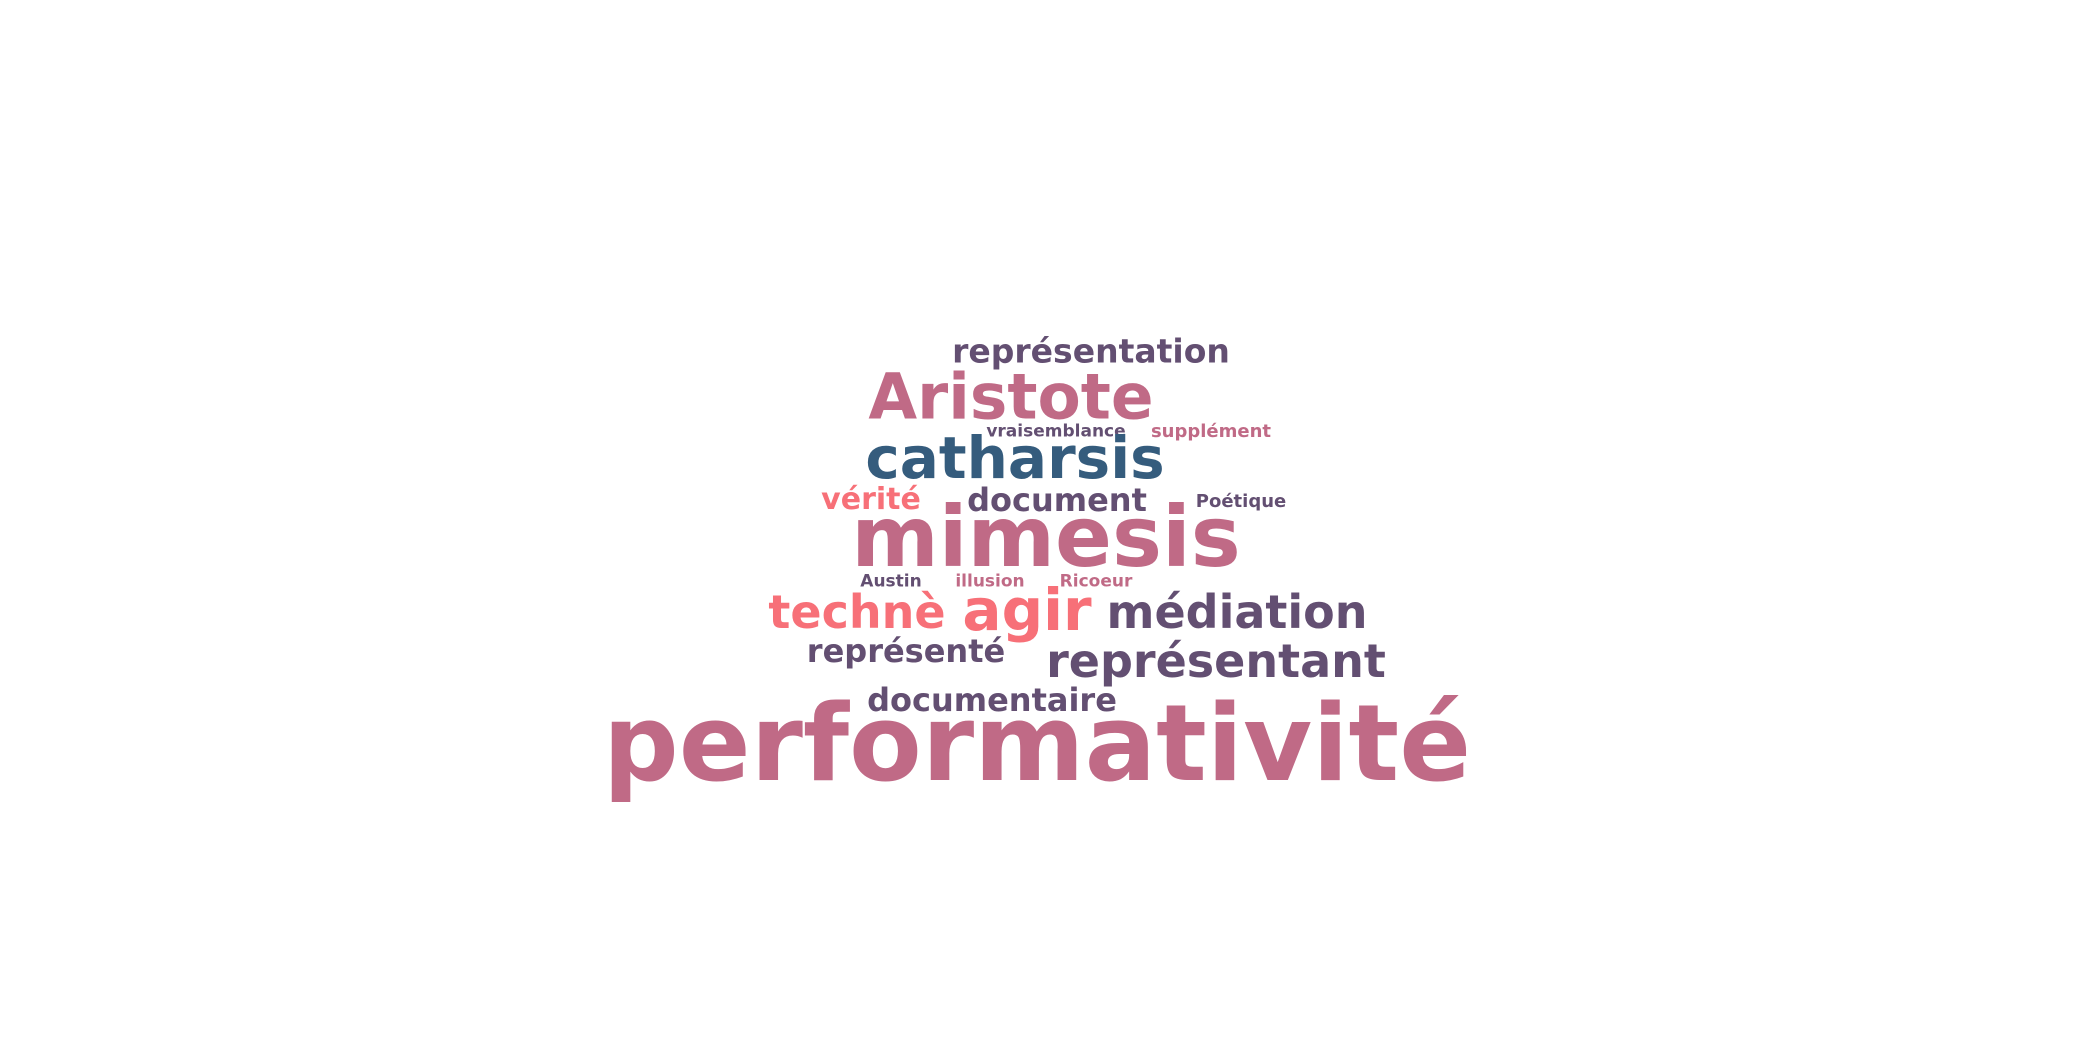 This screenshot has width=2088, height=1044. I want to click on word-supplement: supplément, so click(1211, 431).